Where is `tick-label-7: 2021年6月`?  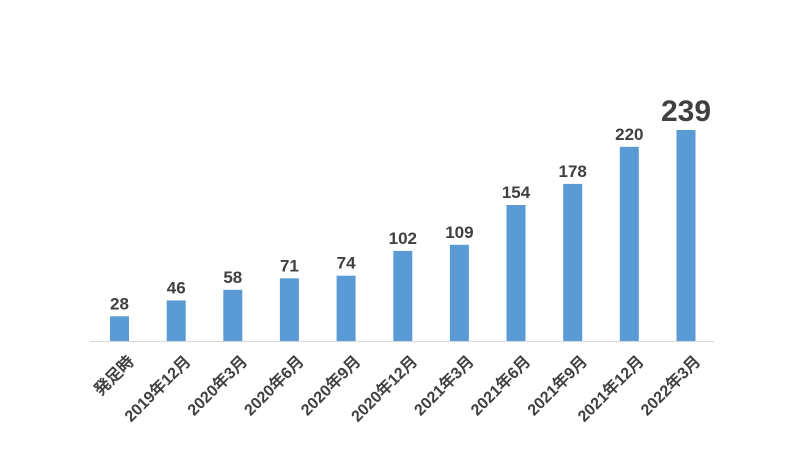
tick-label-7: 2021年6月 is located at coordinates (501, 386).